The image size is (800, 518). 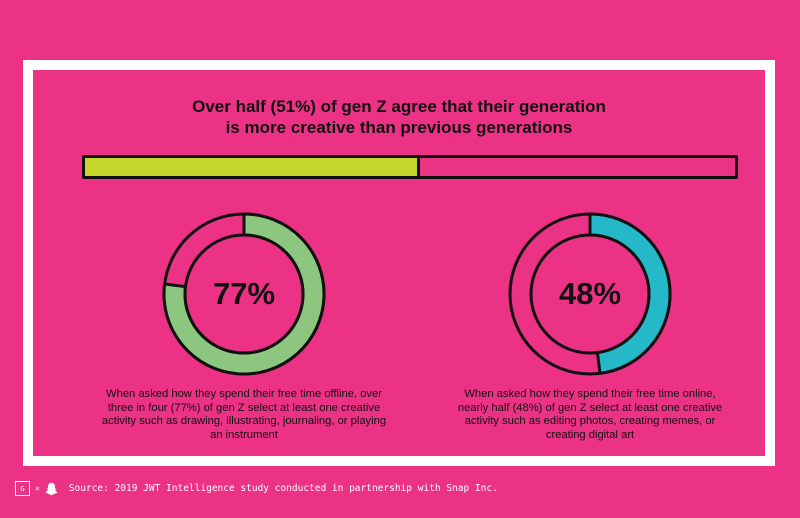 I want to click on online-caption-line: creating digital art, so click(x=590, y=434).